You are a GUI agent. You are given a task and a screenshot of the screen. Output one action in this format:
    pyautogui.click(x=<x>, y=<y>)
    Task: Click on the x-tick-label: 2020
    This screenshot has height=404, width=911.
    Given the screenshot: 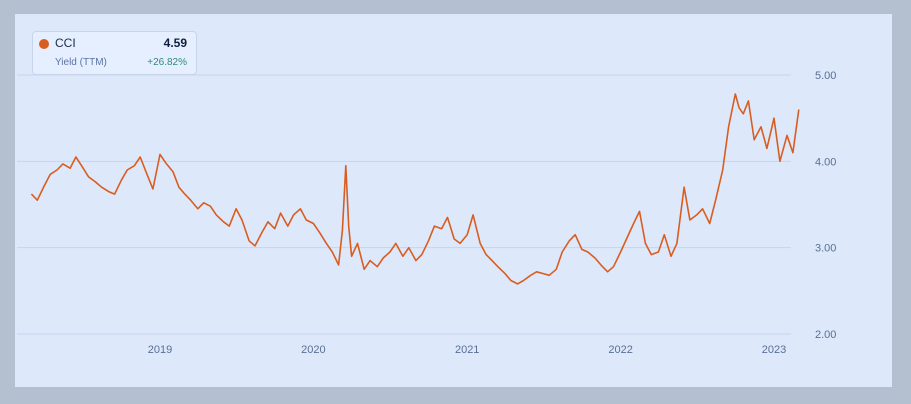 What is the action you would take?
    pyautogui.click(x=313, y=350)
    